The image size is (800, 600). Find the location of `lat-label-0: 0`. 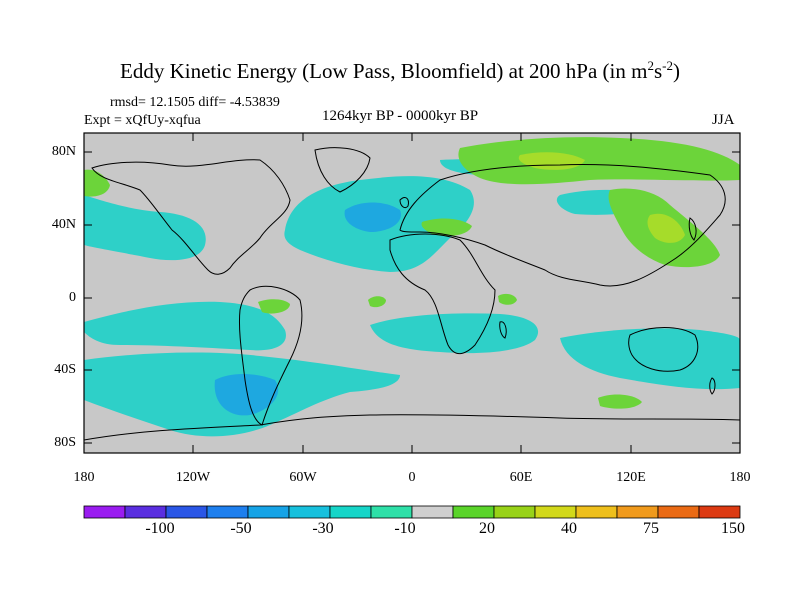

lat-label-0: 0 is located at coordinates (72, 297).